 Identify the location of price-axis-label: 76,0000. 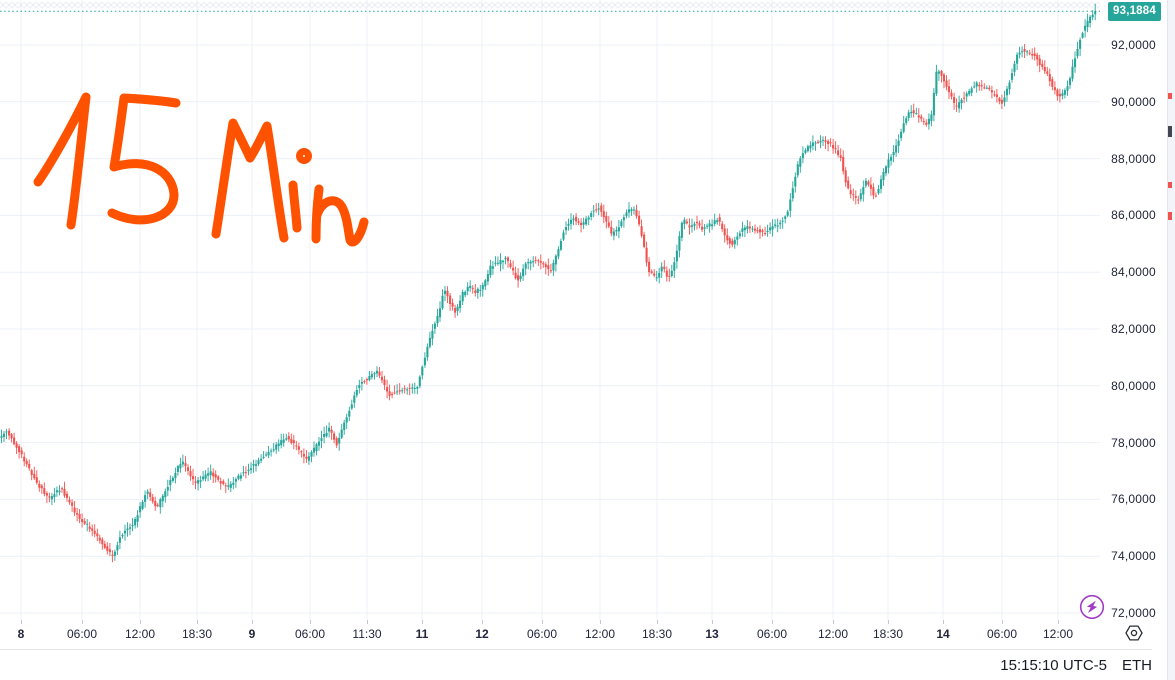
(1133, 499).